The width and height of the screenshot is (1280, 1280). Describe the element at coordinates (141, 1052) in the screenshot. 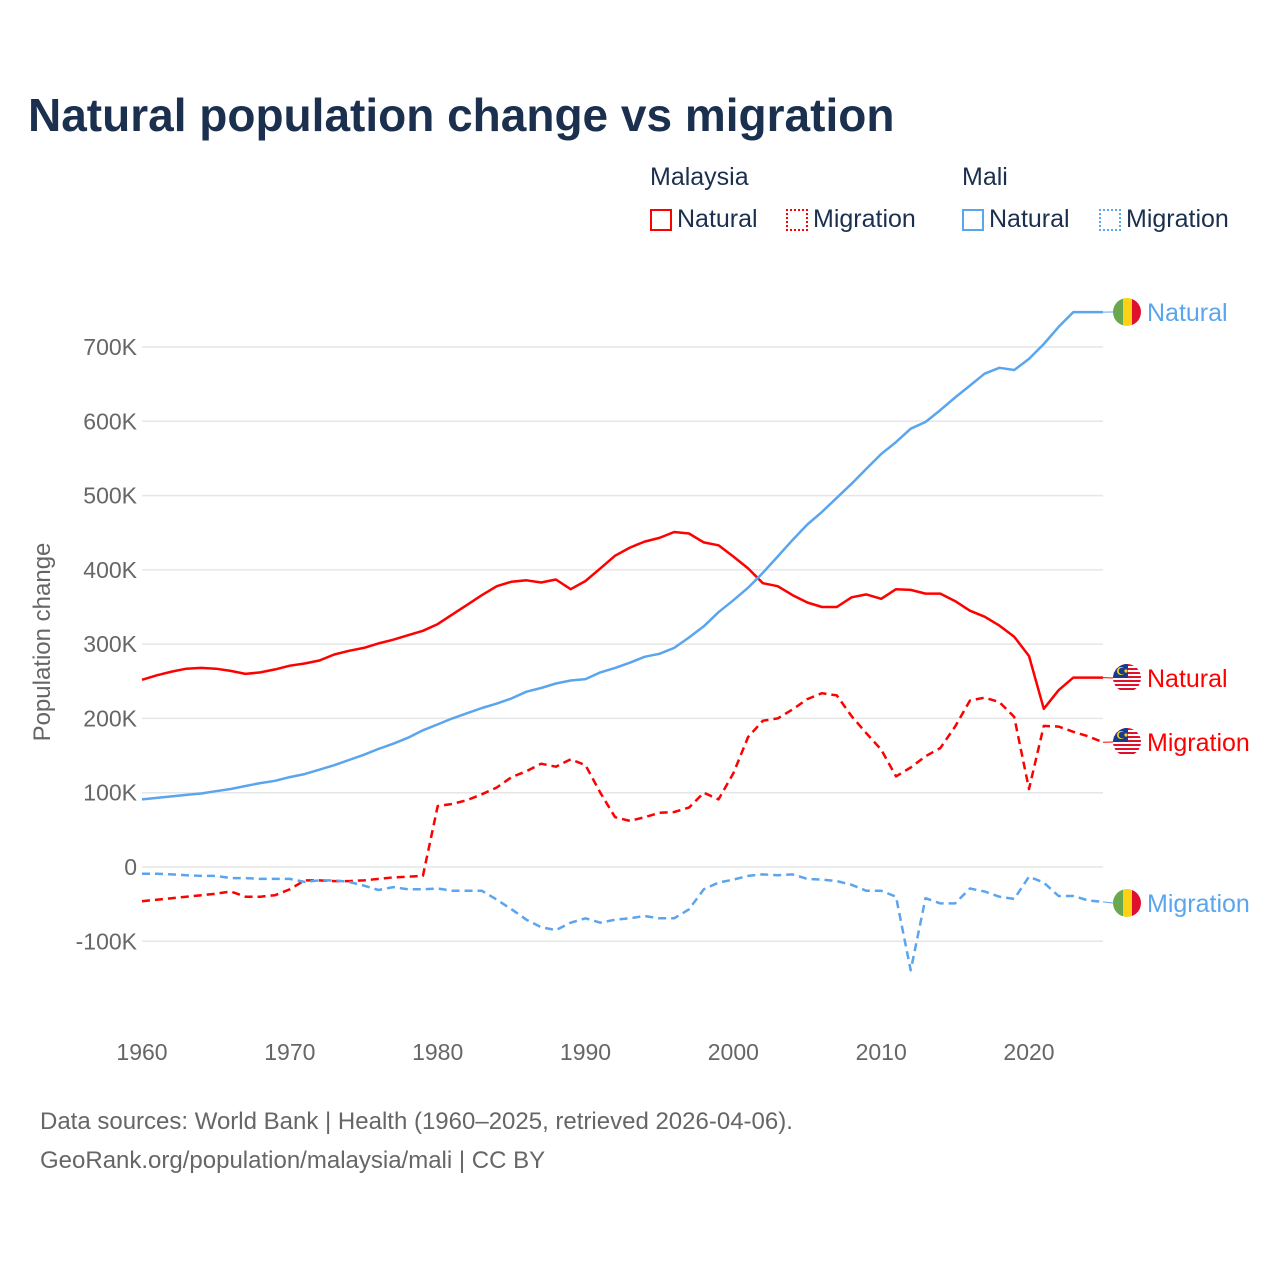

I see `x-tick-label: 1960` at that location.